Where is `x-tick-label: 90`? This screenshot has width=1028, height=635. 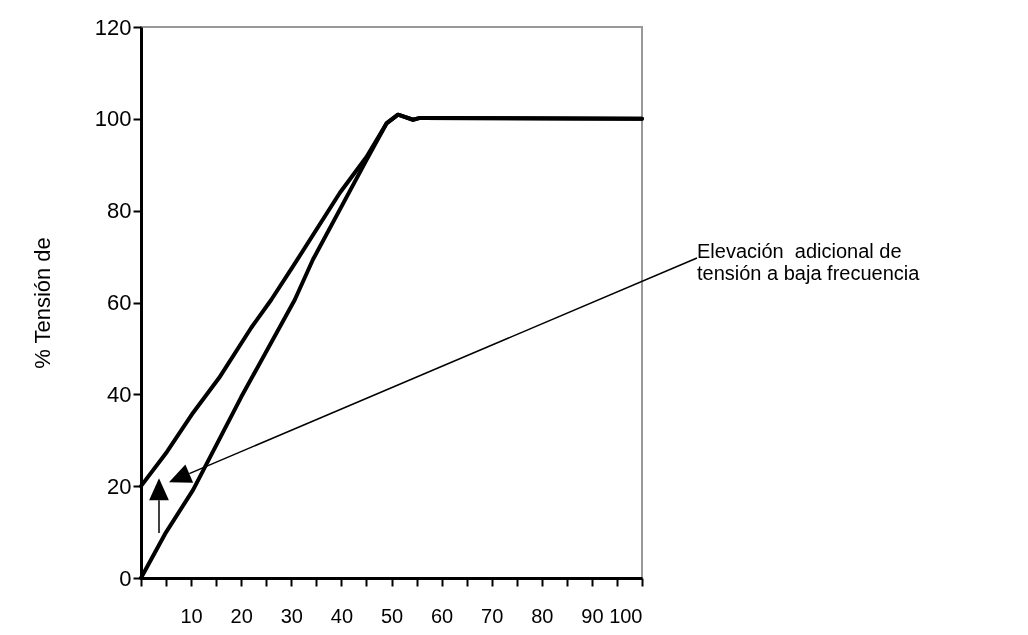
x-tick-label: 90 is located at coordinates (592, 615).